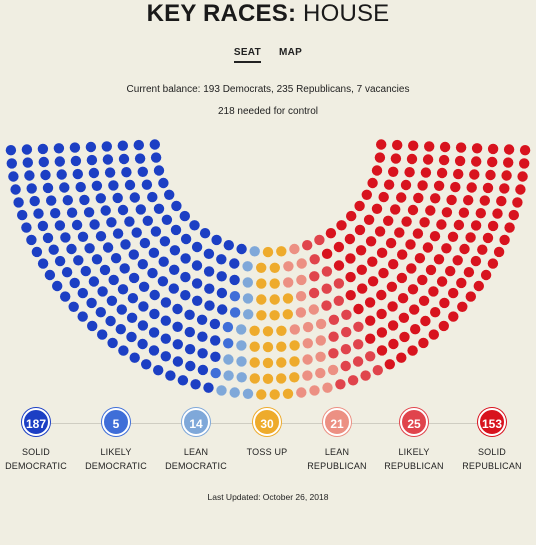 This screenshot has height=545, width=536. What do you see at coordinates (196, 440) in the screenshot?
I see `legend-item-lean-democratic: 14 LEAN DEMOCRATIC` at bounding box center [196, 440].